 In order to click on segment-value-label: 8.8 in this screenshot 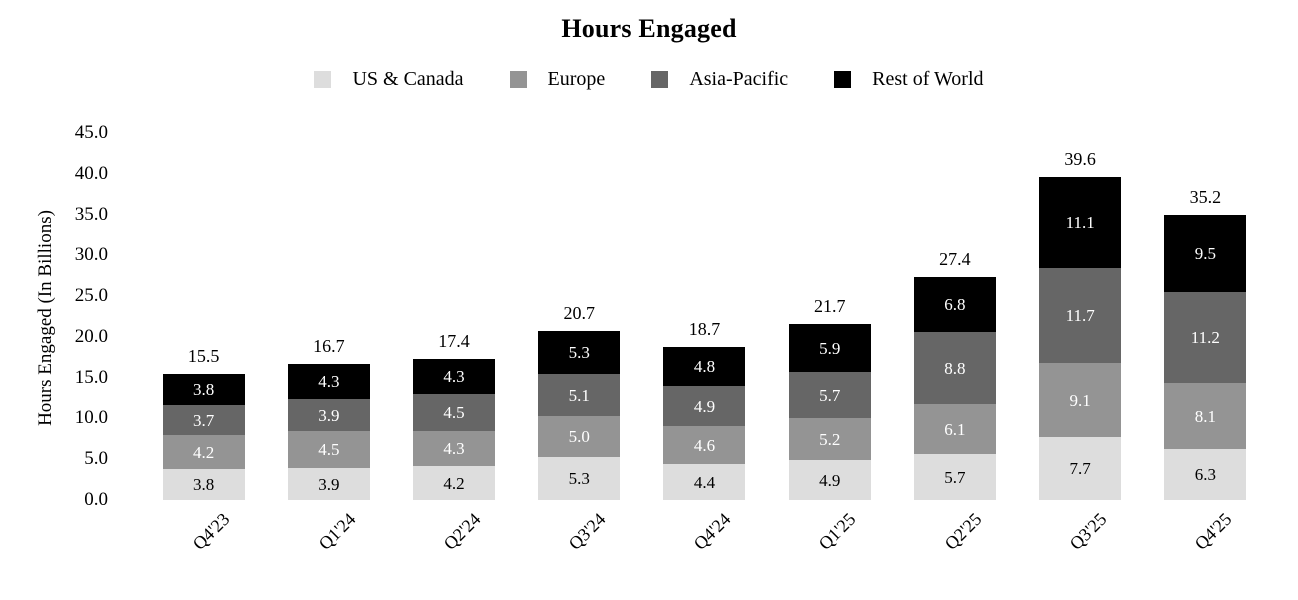, I will do `click(955, 368)`.